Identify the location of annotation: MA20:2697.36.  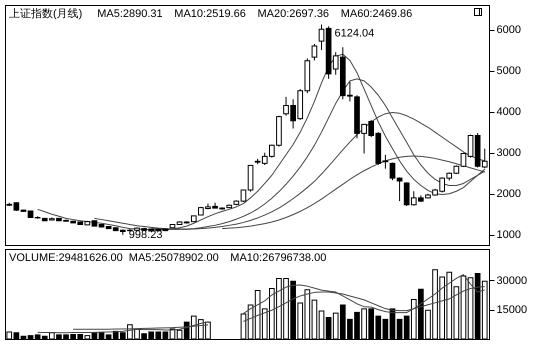
(294, 14).